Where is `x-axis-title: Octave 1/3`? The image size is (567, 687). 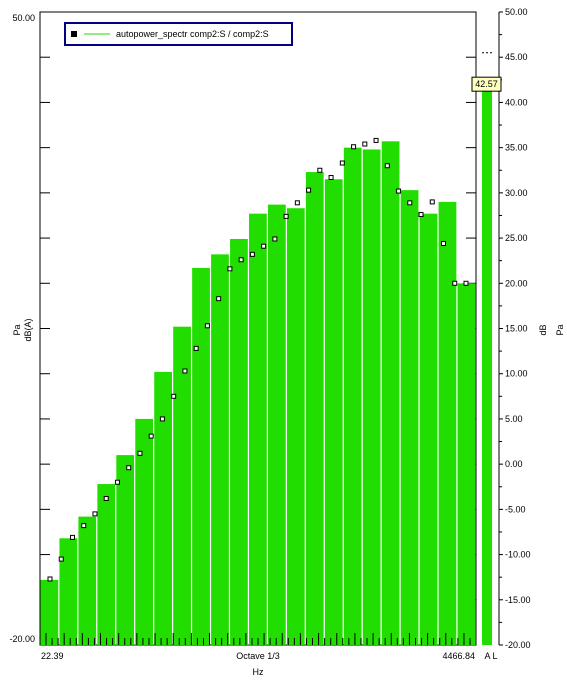
x-axis-title: Octave 1/3 is located at coordinates (258, 656).